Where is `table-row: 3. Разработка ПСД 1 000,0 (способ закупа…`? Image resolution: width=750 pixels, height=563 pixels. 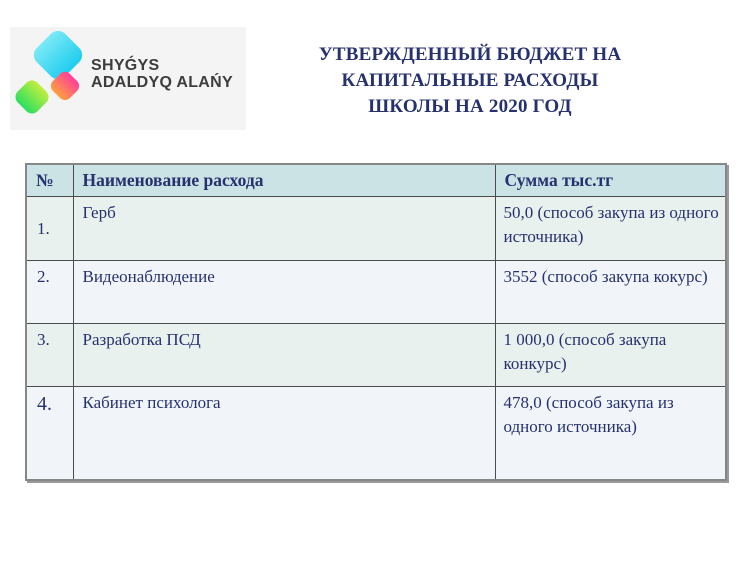 table-row: 3. Разработка ПСД 1 000,0 (способ закупа… is located at coordinates (376, 355).